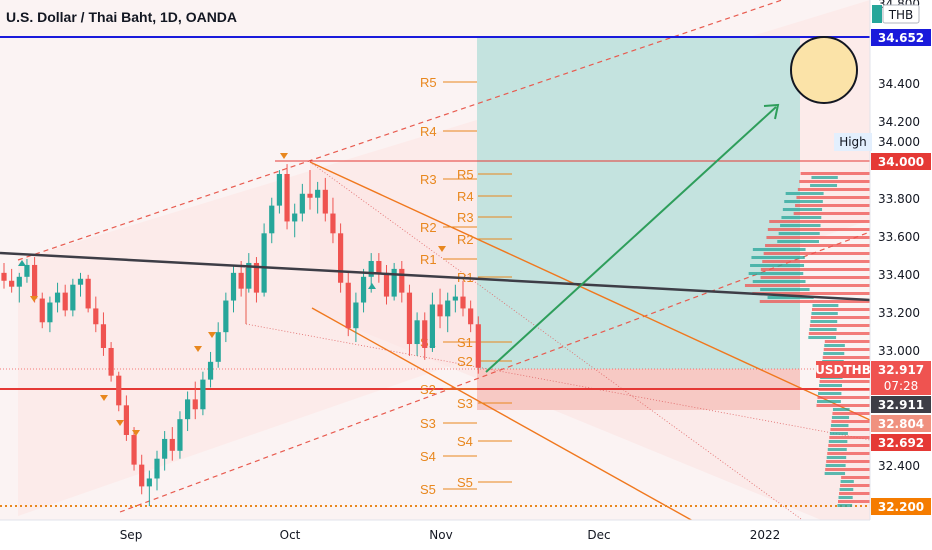  I want to click on high-label-tag: High, so click(853, 142).